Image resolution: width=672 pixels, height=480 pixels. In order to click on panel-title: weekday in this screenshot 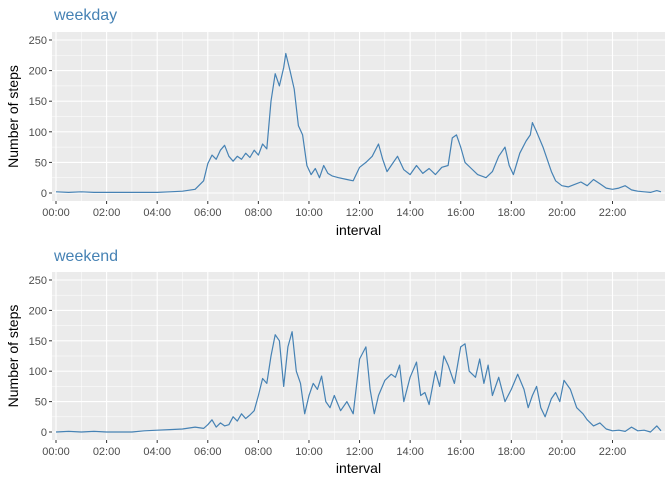, I will do `click(85, 15)`.